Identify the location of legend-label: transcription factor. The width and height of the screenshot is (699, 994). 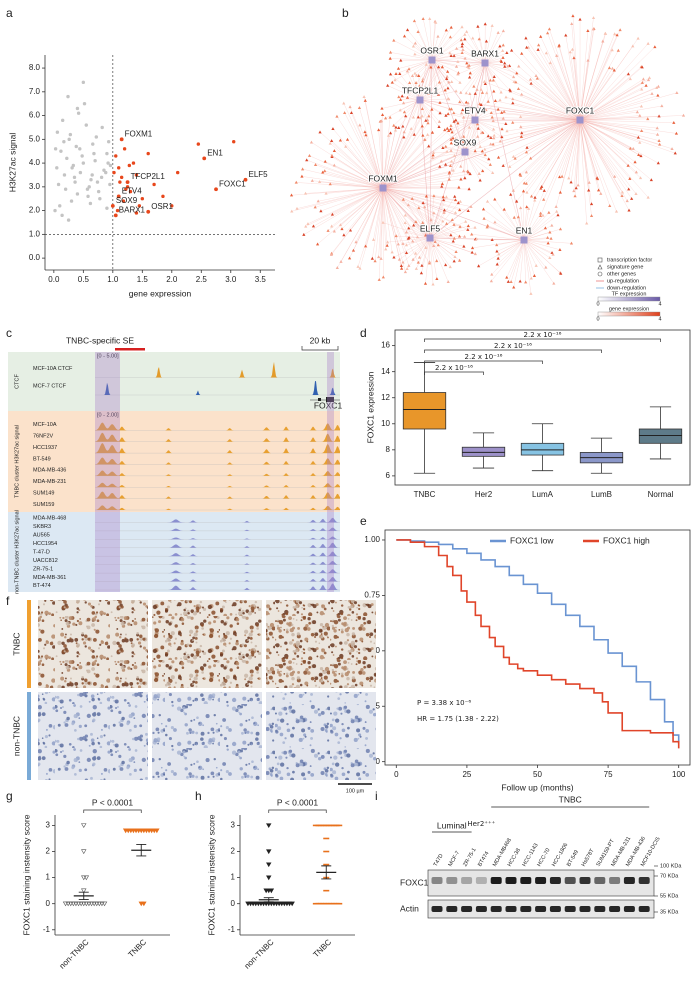
(629, 260).